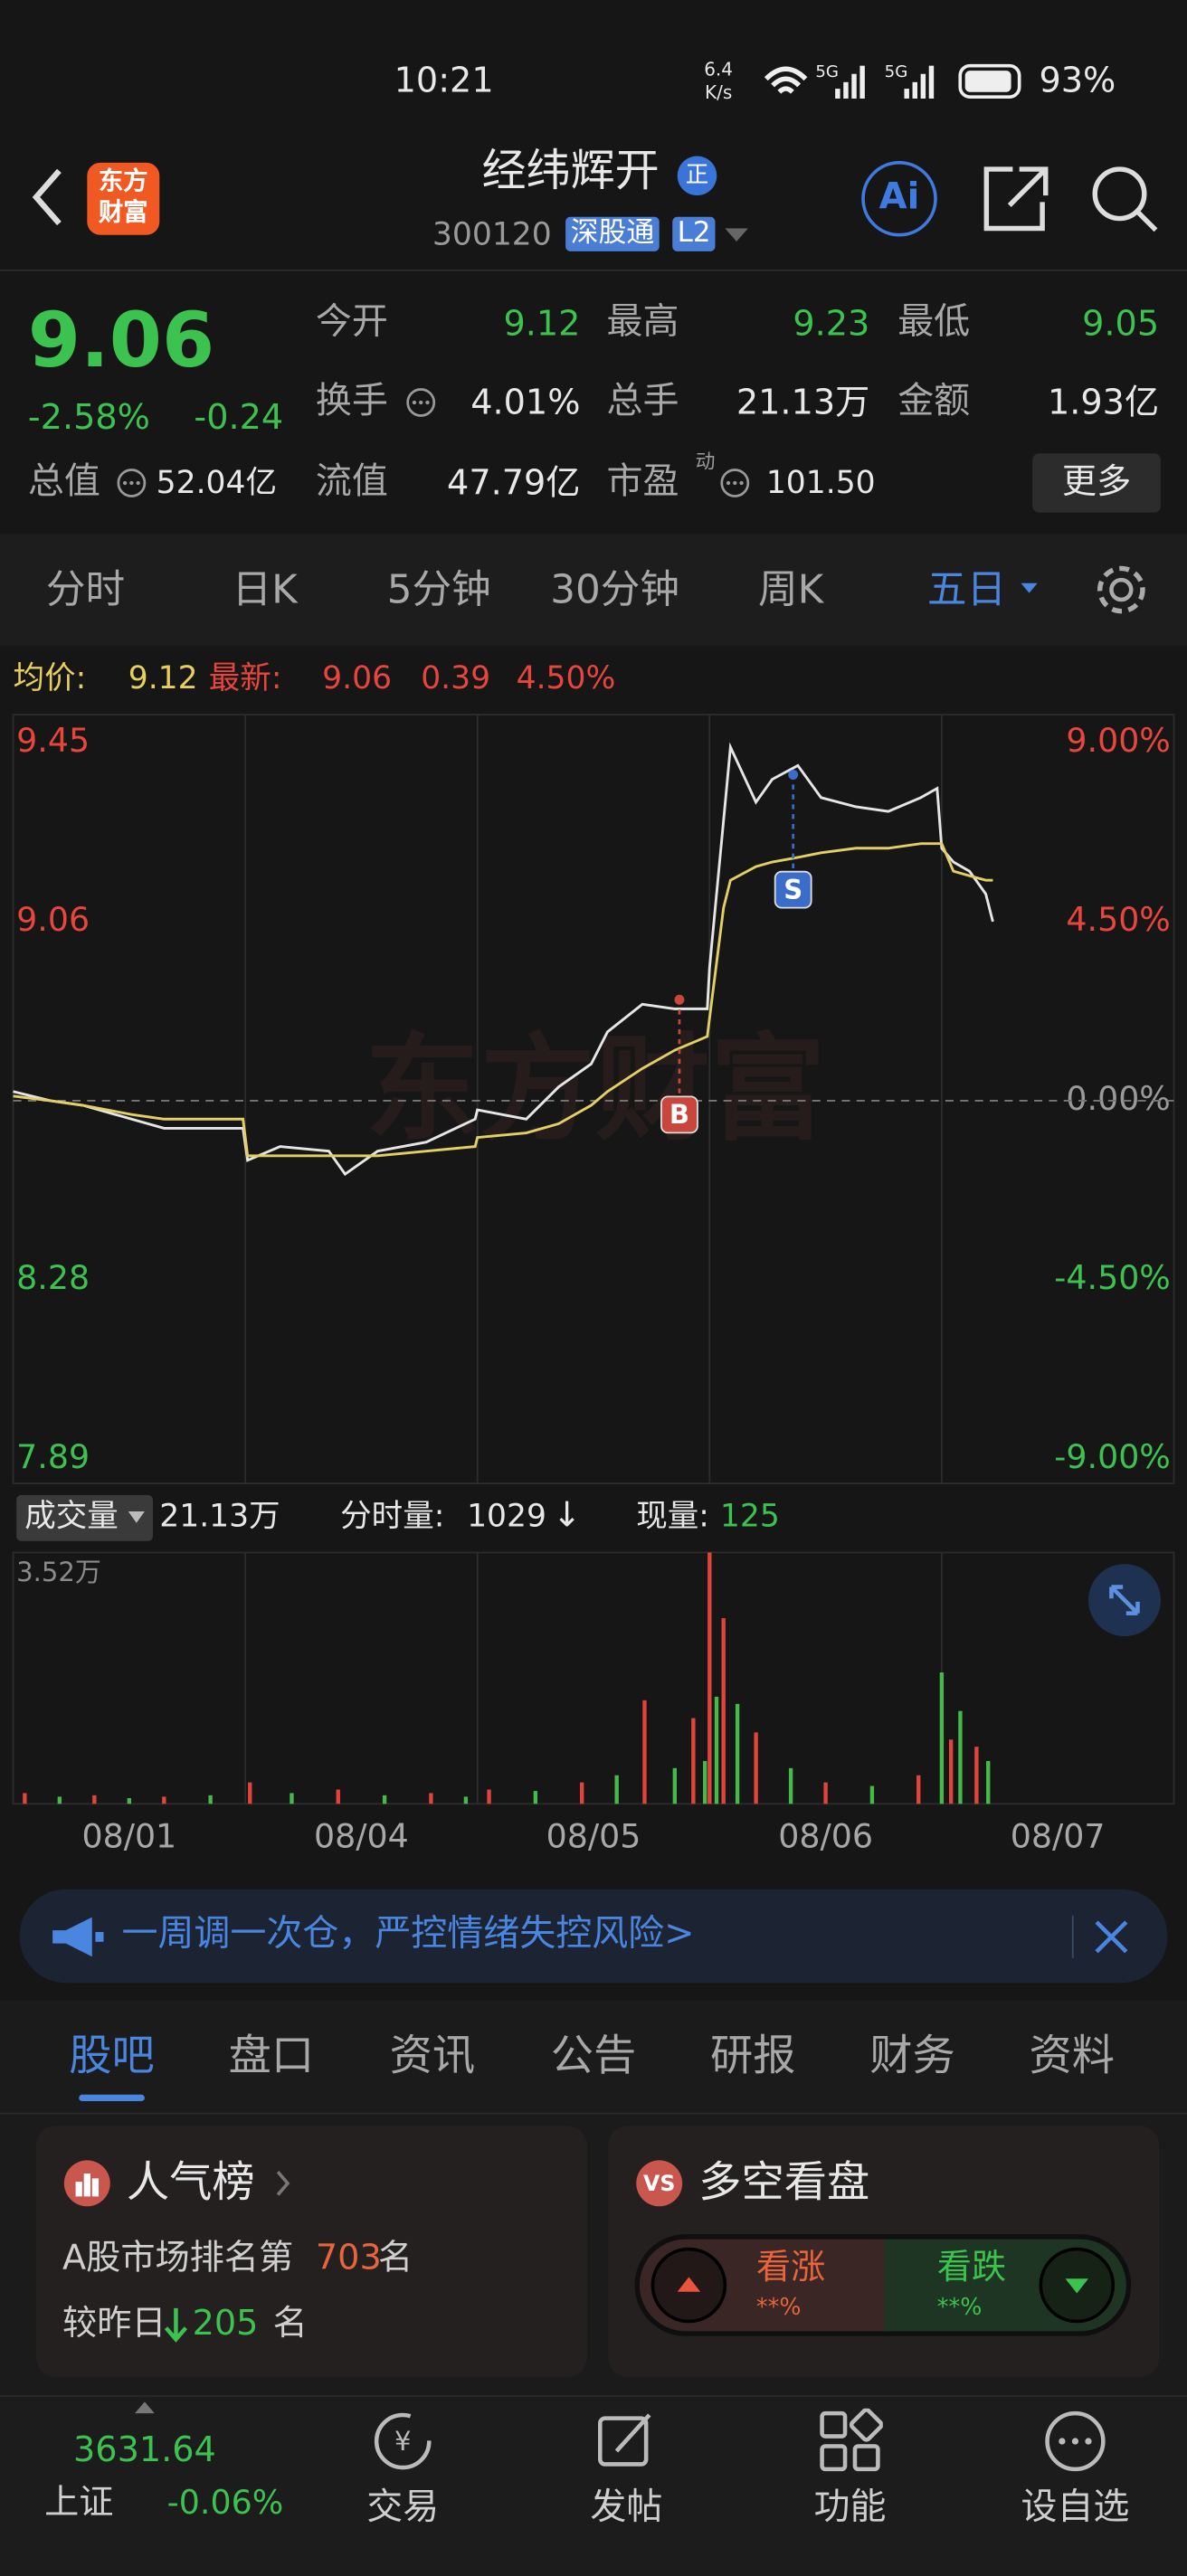 This screenshot has width=1187, height=2576. I want to click on field-value: 101.50, so click(820, 483).